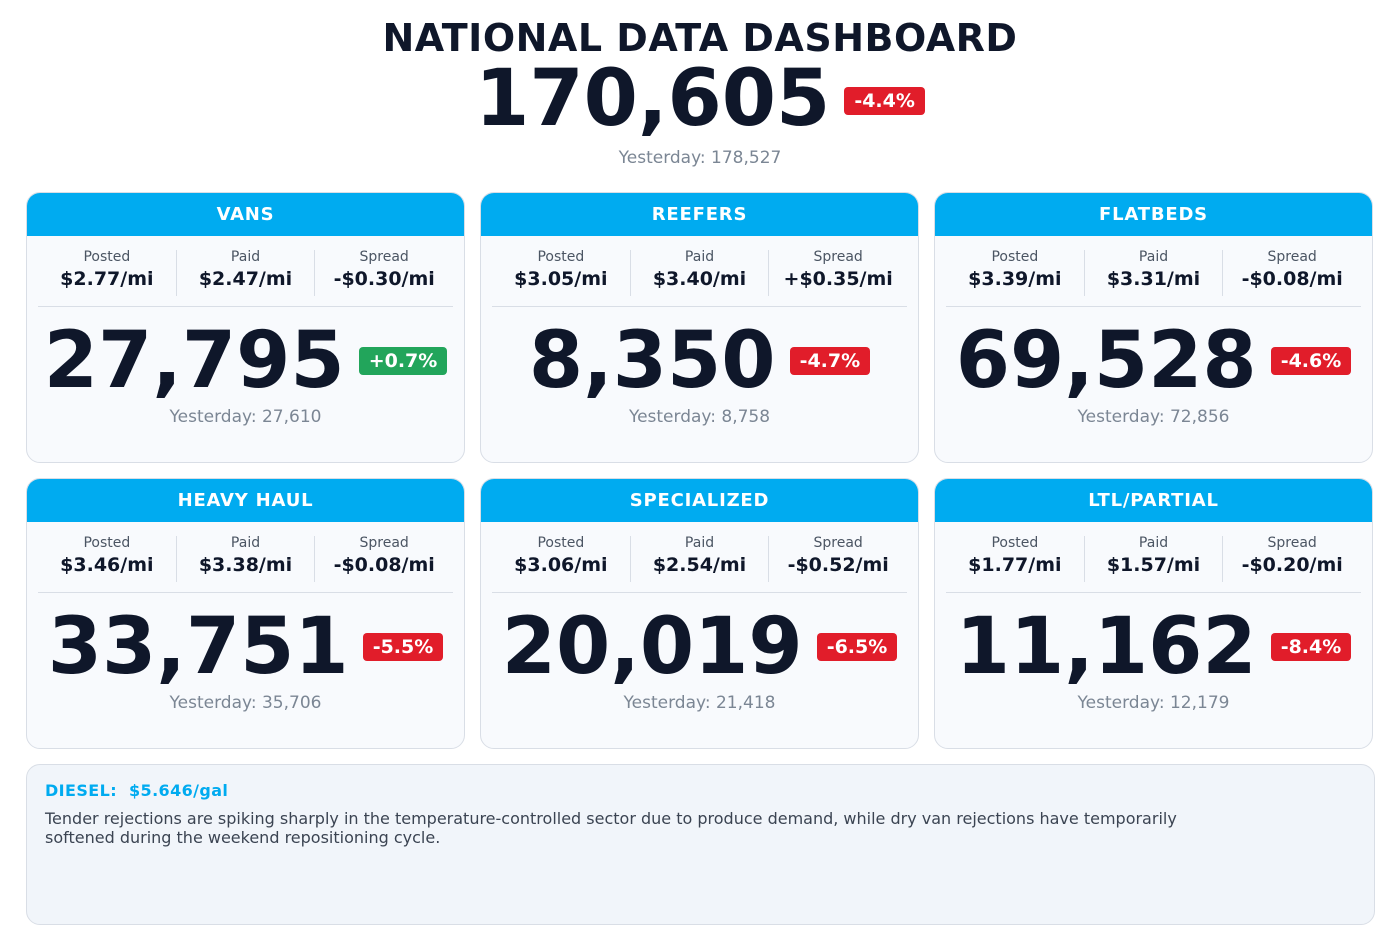  I want to click on change-badge: -4.7%, so click(830, 361).